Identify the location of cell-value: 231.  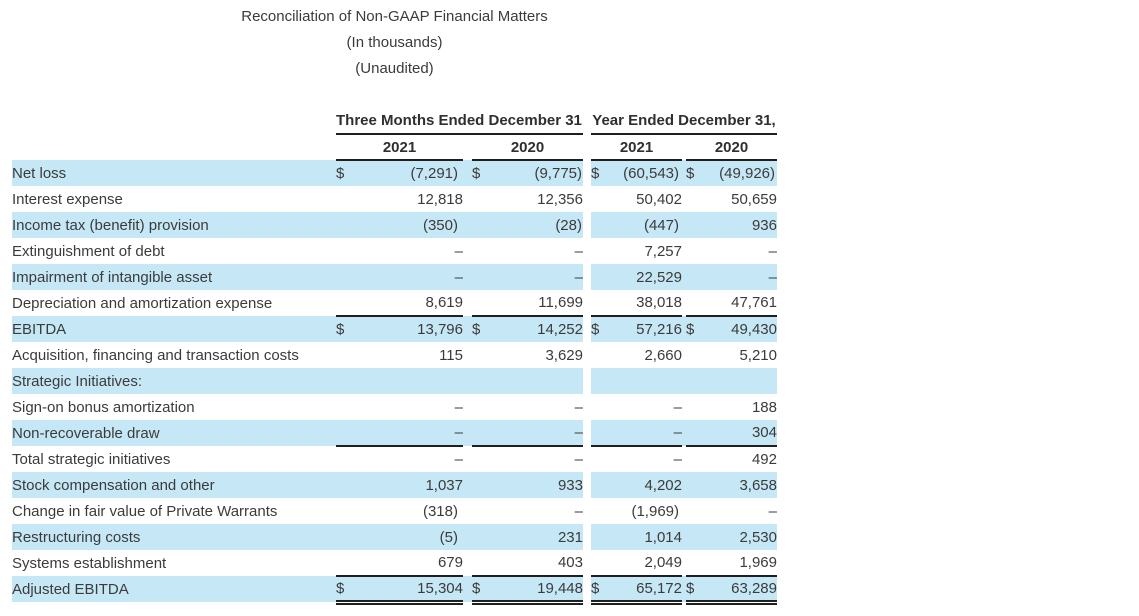
(534, 537).